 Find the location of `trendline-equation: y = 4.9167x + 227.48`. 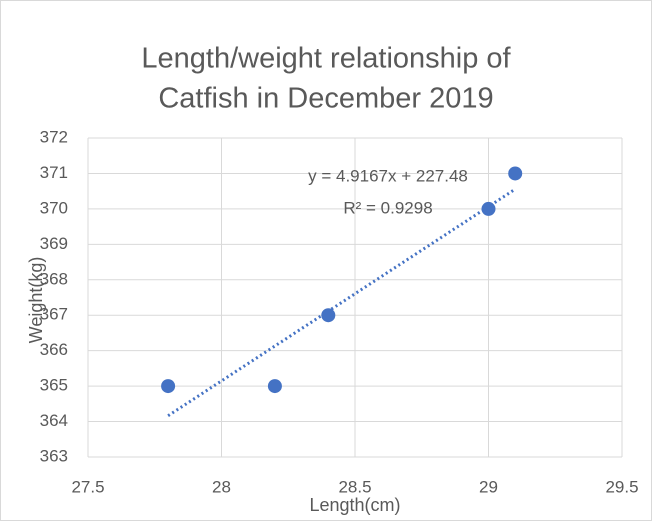

trendline-equation: y = 4.9167x + 227.48 is located at coordinates (388, 175).